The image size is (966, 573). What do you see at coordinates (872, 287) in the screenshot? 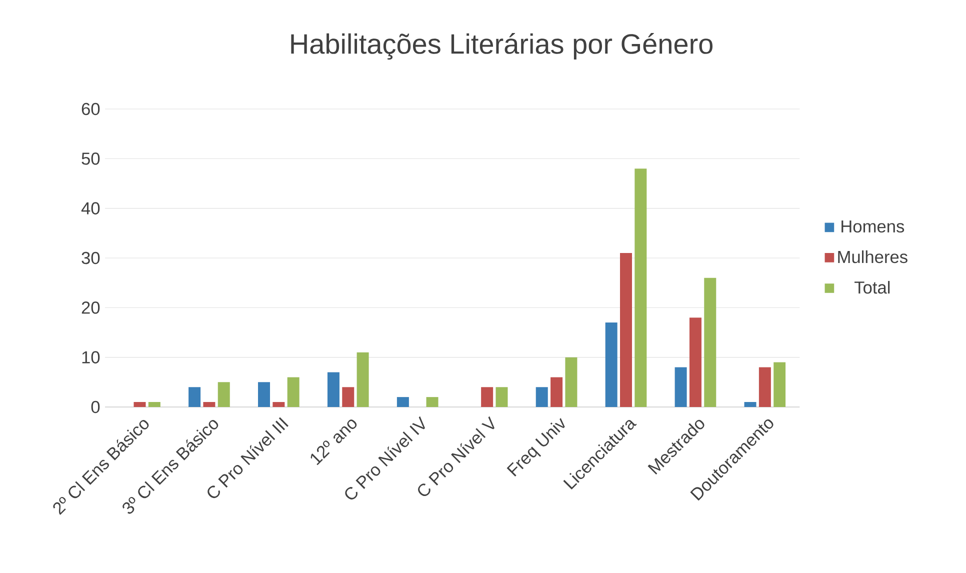
I see `legend-label: Total` at bounding box center [872, 287].